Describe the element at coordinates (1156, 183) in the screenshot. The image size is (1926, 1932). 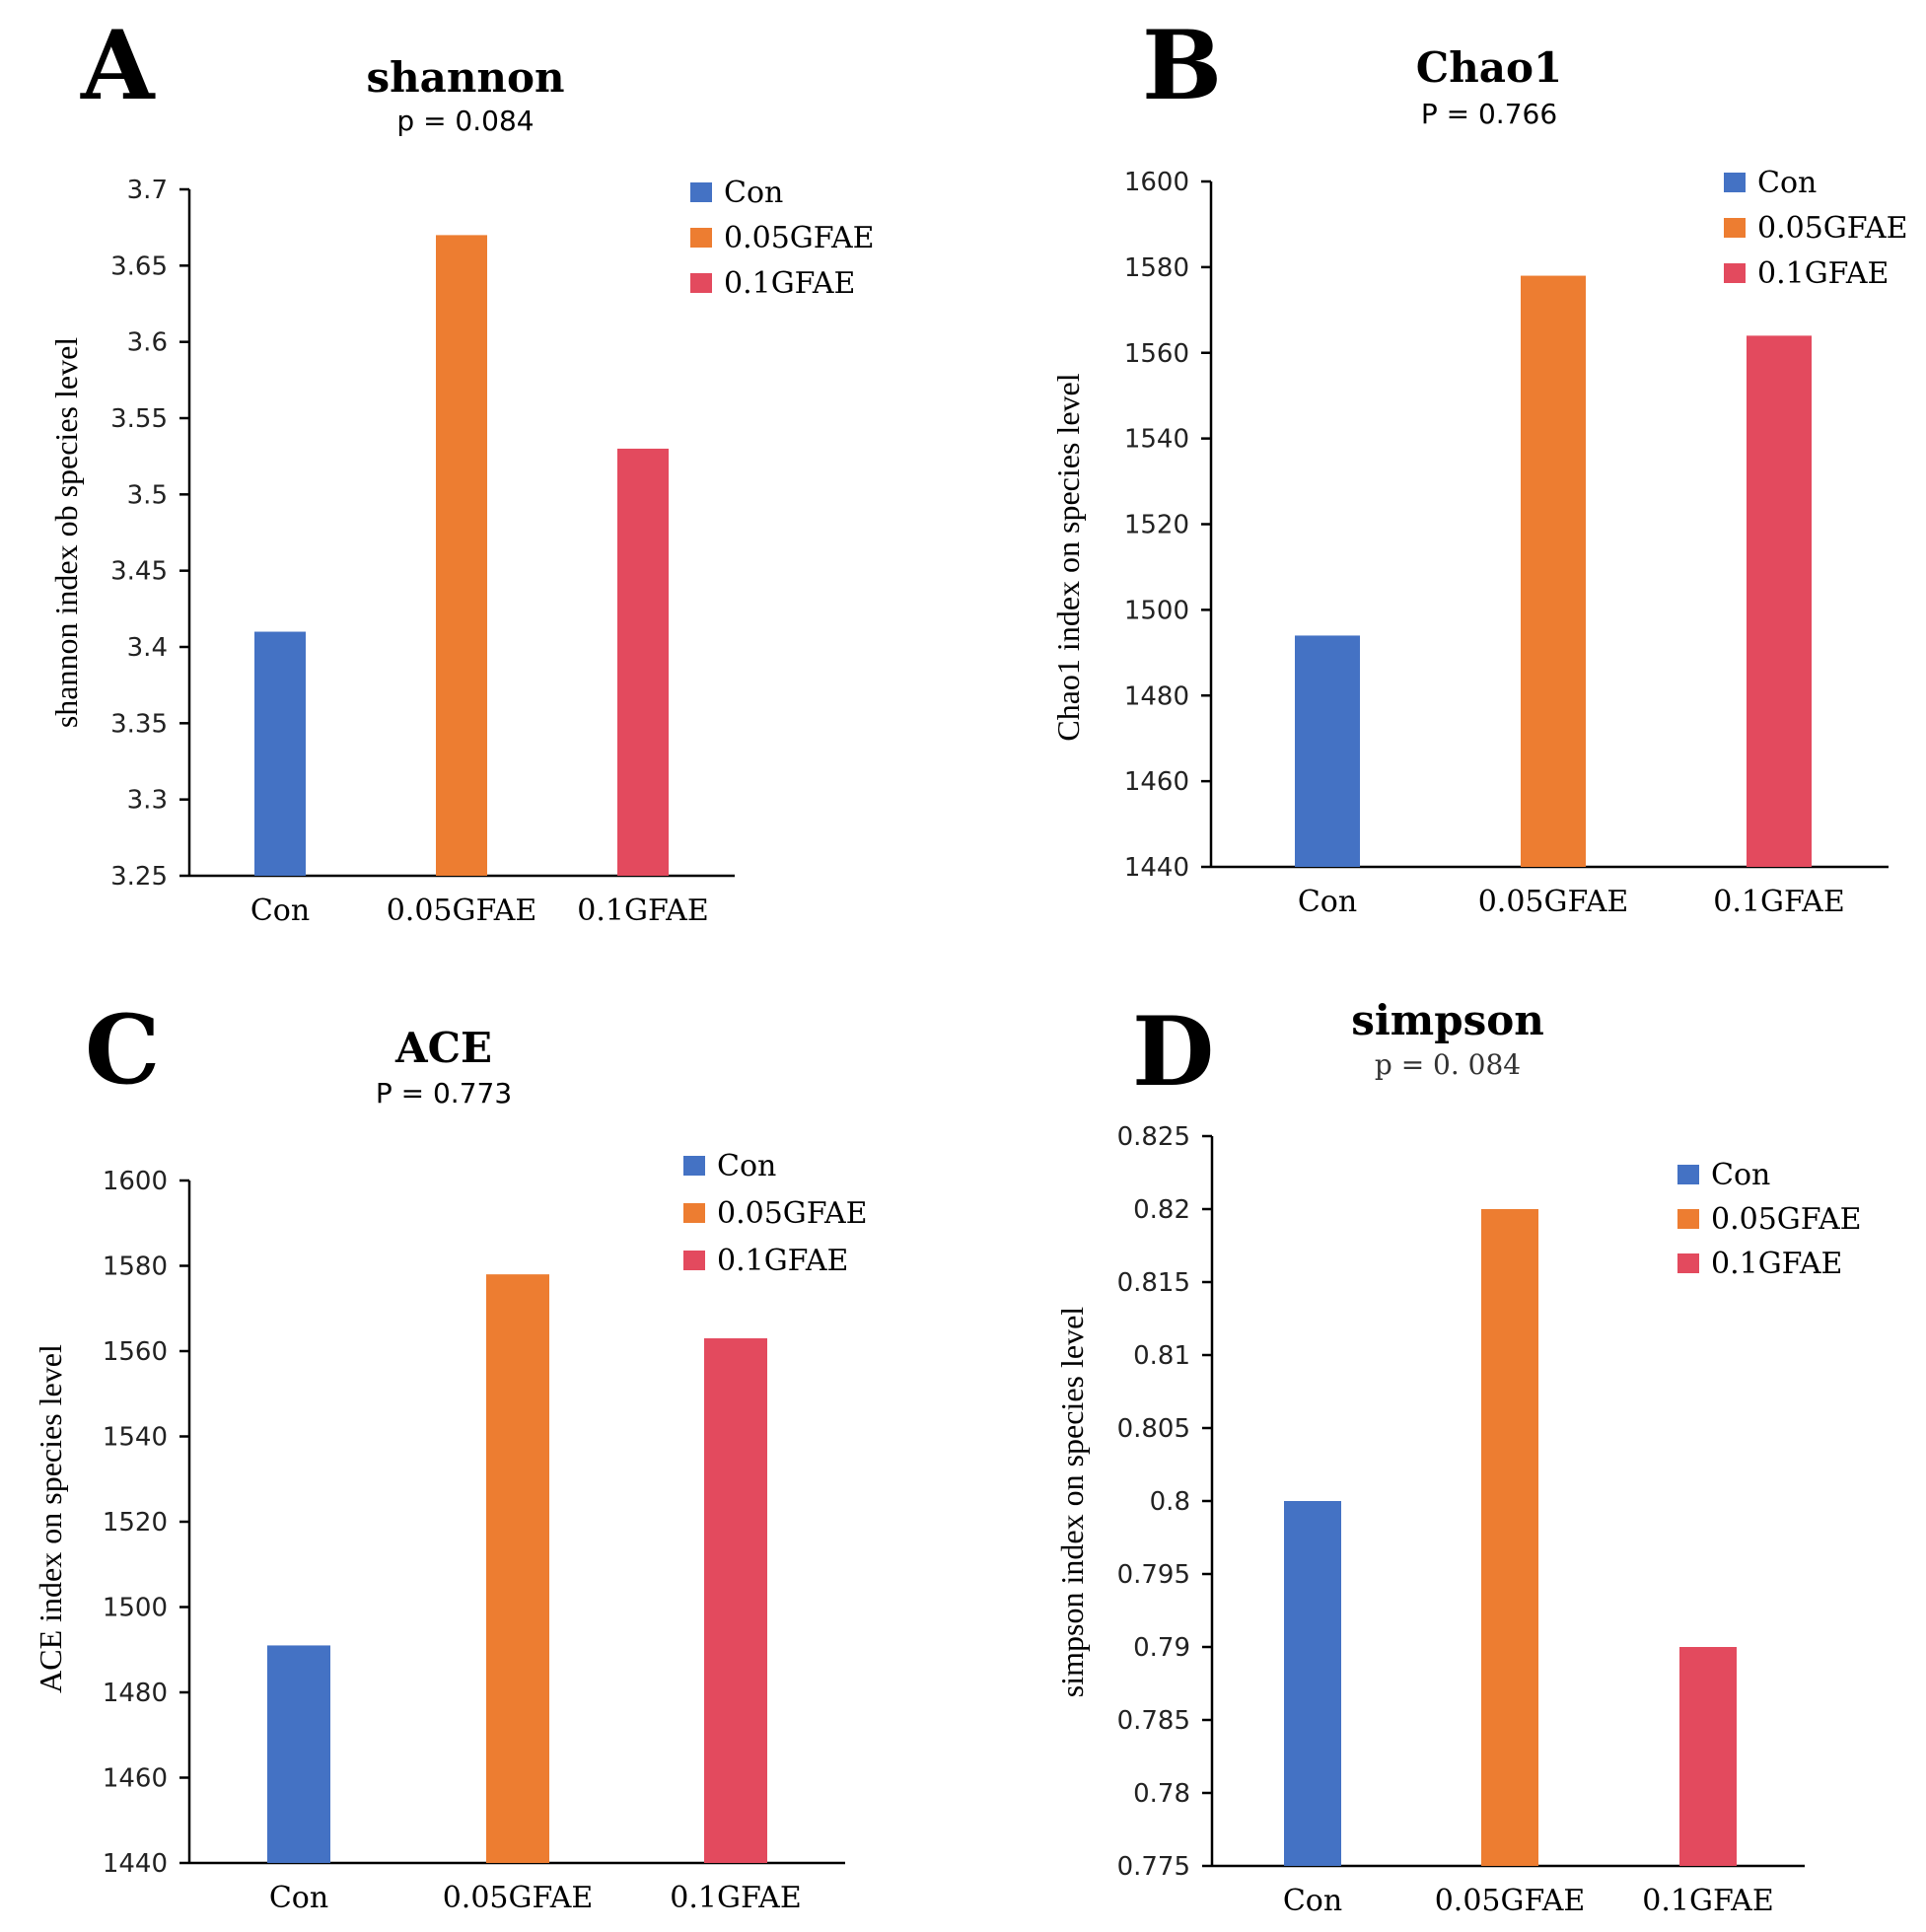
I see `y-tick-label: 1600` at that location.